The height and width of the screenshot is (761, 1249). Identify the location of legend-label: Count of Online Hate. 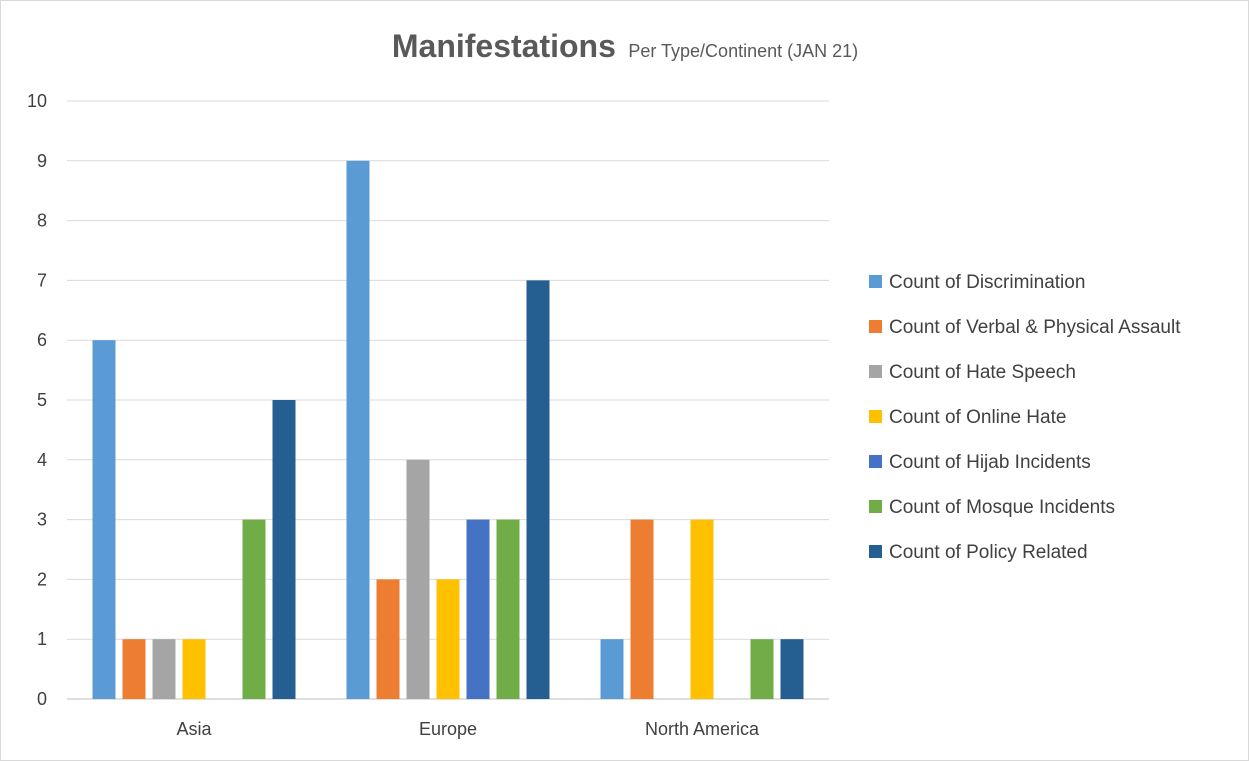
(977, 417).